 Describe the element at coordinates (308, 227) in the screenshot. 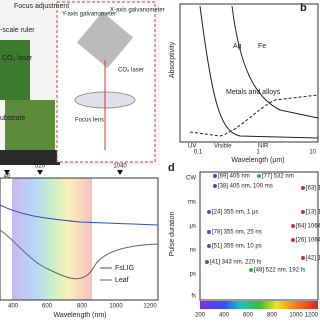

I see `point-label: [64] 1064 nm, 4` at that location.